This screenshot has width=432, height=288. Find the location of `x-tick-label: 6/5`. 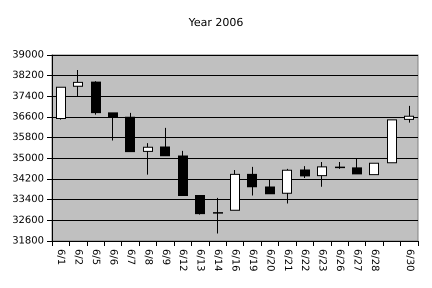

x-tick-label: 6/5 is located at coordinates (96, 257).